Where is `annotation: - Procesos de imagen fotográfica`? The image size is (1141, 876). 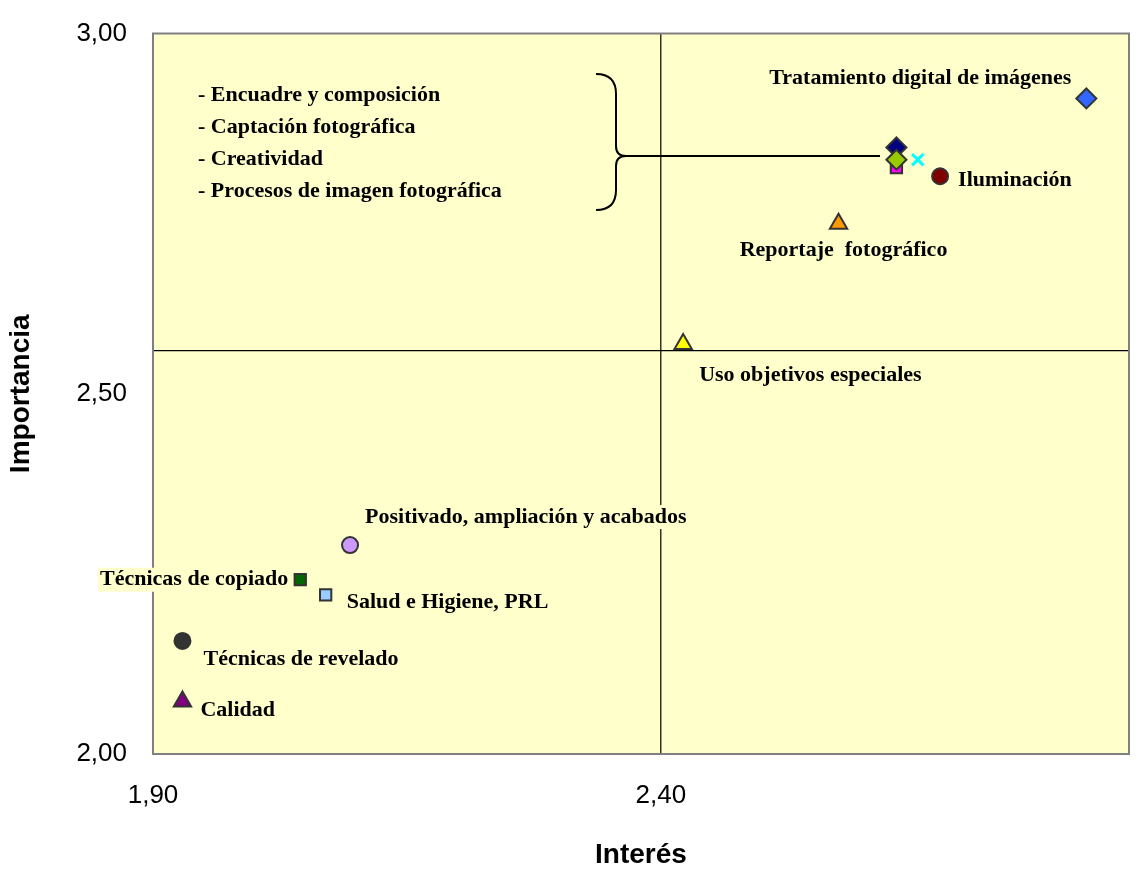 annotation: - Procesos de imagen fotográfica is located at coordinates (350, 190).